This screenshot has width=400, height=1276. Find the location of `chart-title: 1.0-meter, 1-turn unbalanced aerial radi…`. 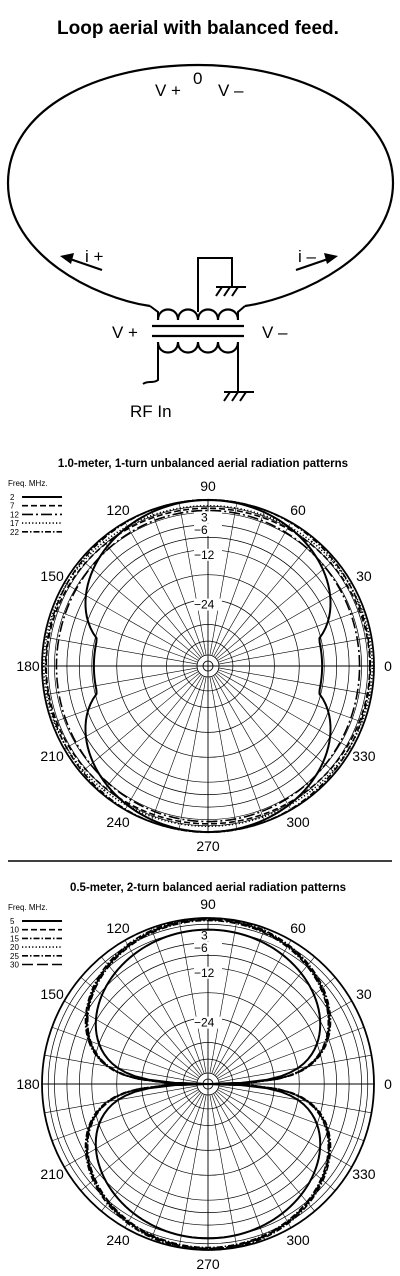

chart-title: 1.0-meter, 1-turn unbalanced aerial radi… is located at coordinates (203, 464).